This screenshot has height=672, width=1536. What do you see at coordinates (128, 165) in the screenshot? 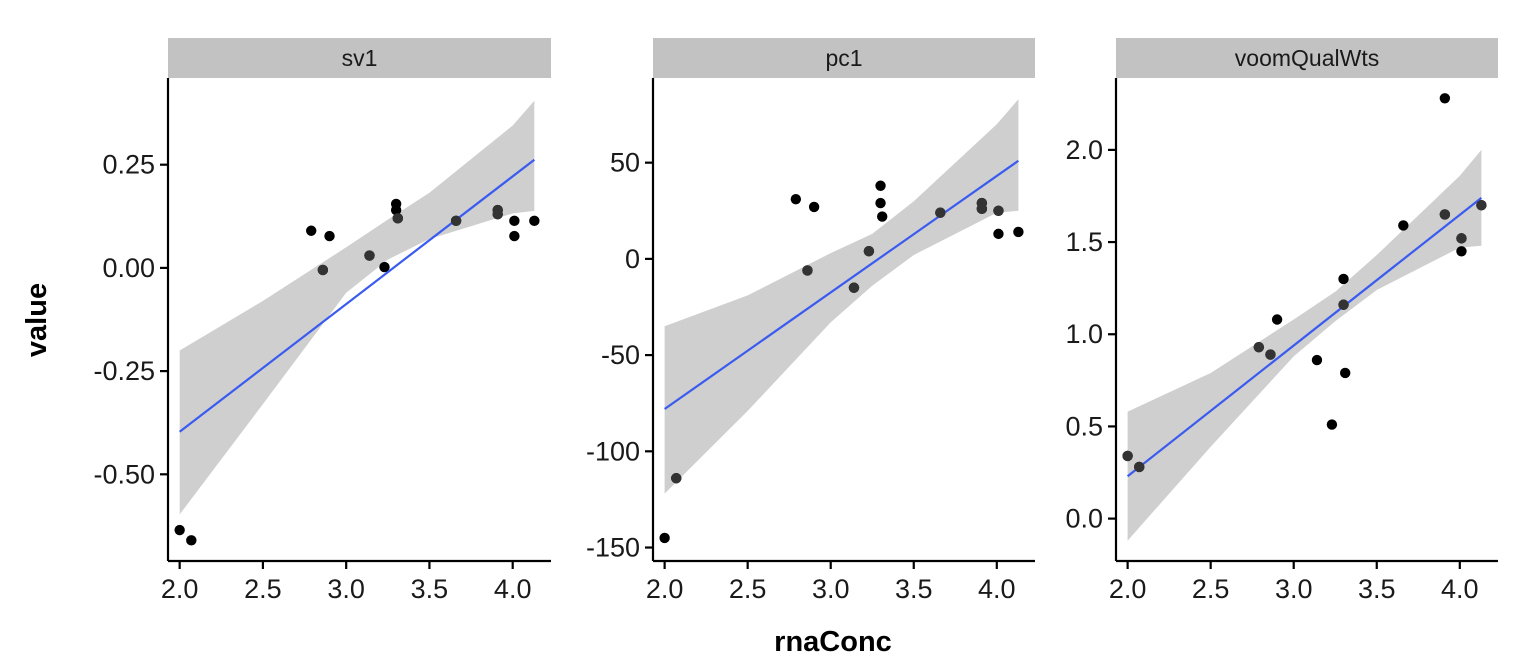
I see `y-tick-label: 0.25` at bounding box center [128, 165].